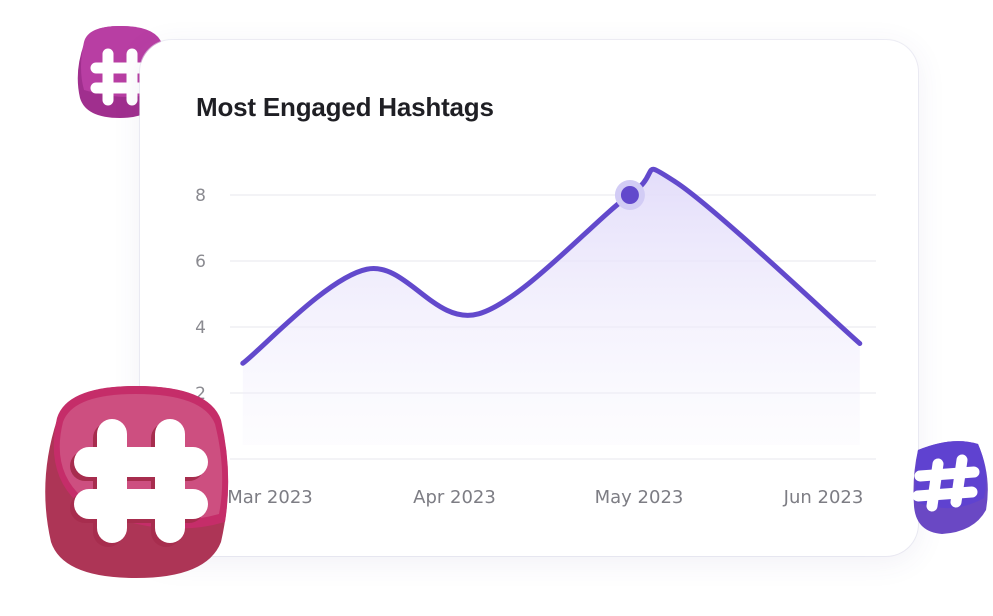 Image resolution: width=993 pixels, height=616 pixels. What do you see at coordinates (200, 196) in the screenshot?
I see `y-tick-label: 8` at bounding box center [200, 196].